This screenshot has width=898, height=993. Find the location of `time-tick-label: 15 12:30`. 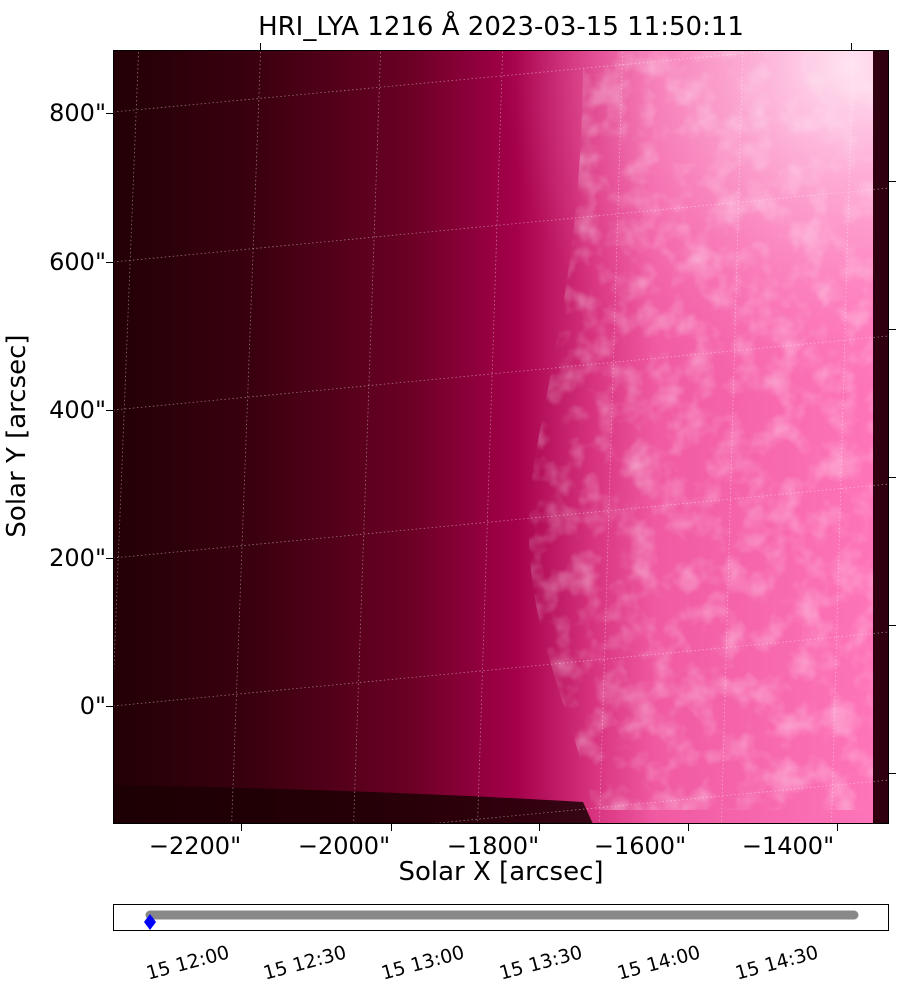

time-tick-label: 15 12:30 is located at coordinates (304, 963).